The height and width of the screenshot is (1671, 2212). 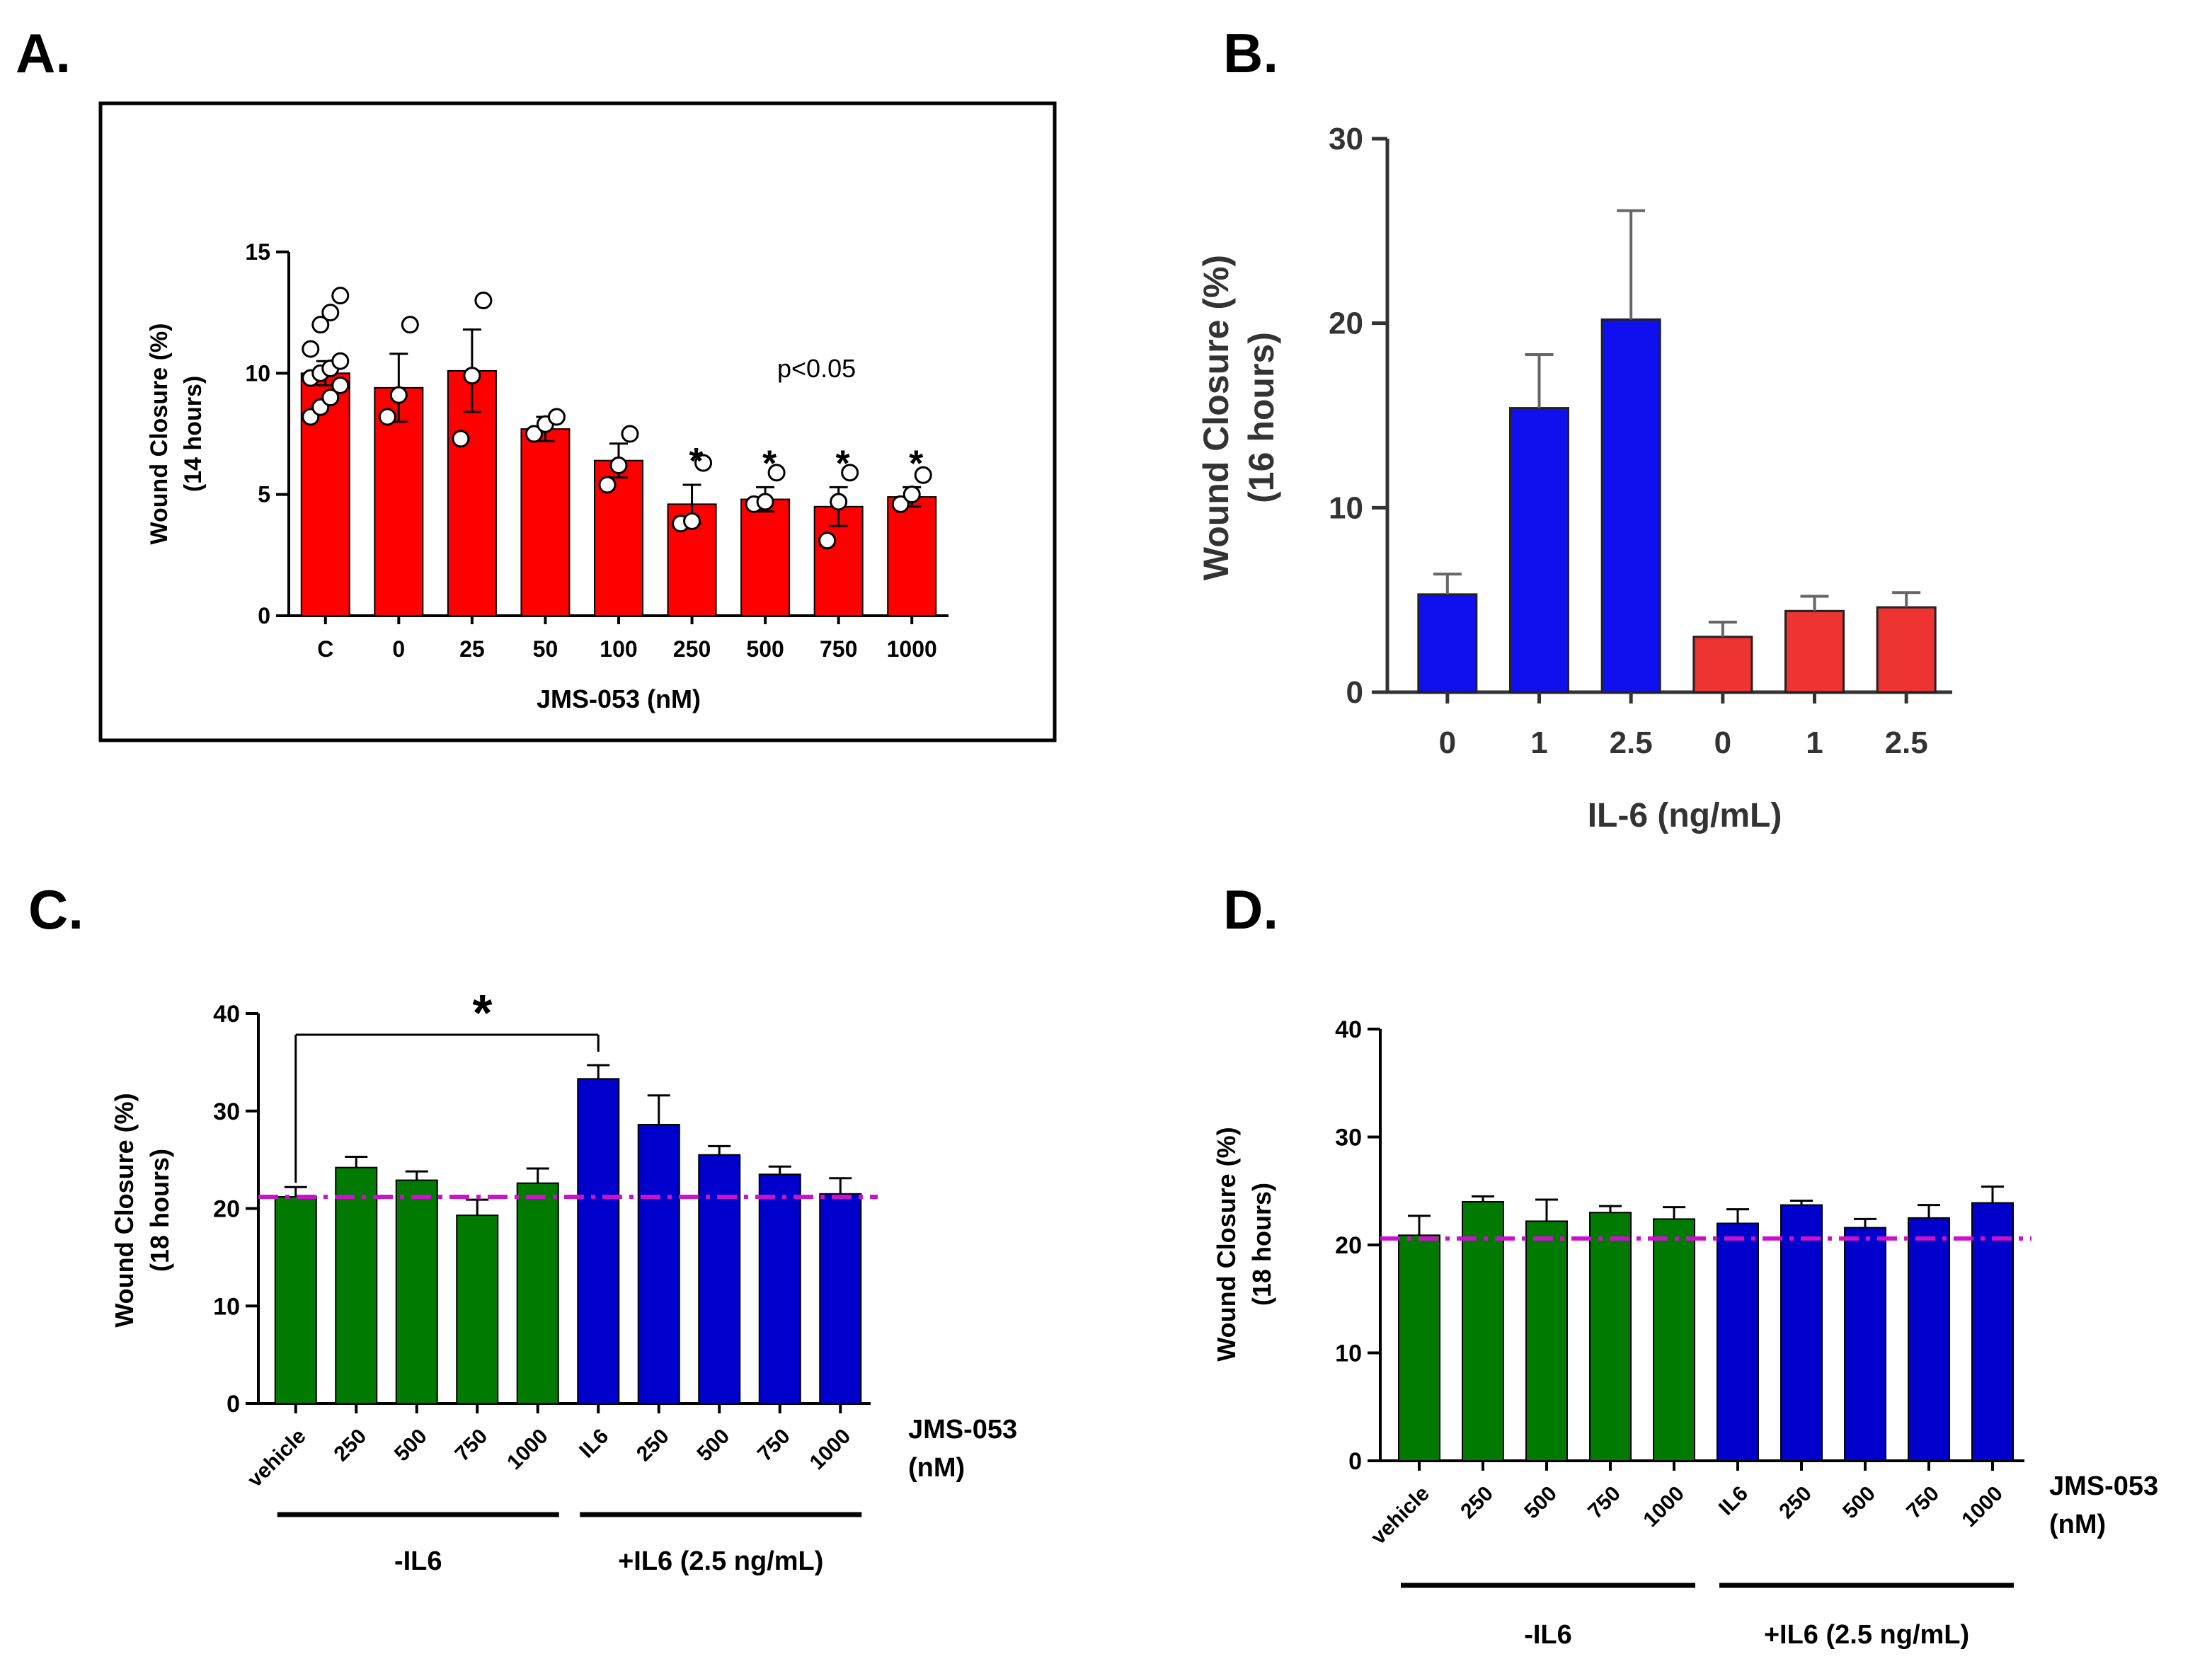 What do you see at coordinates (618, 649) in the screenshot?
I see `x-tick-label: 100` at bounding box center [618, 649].